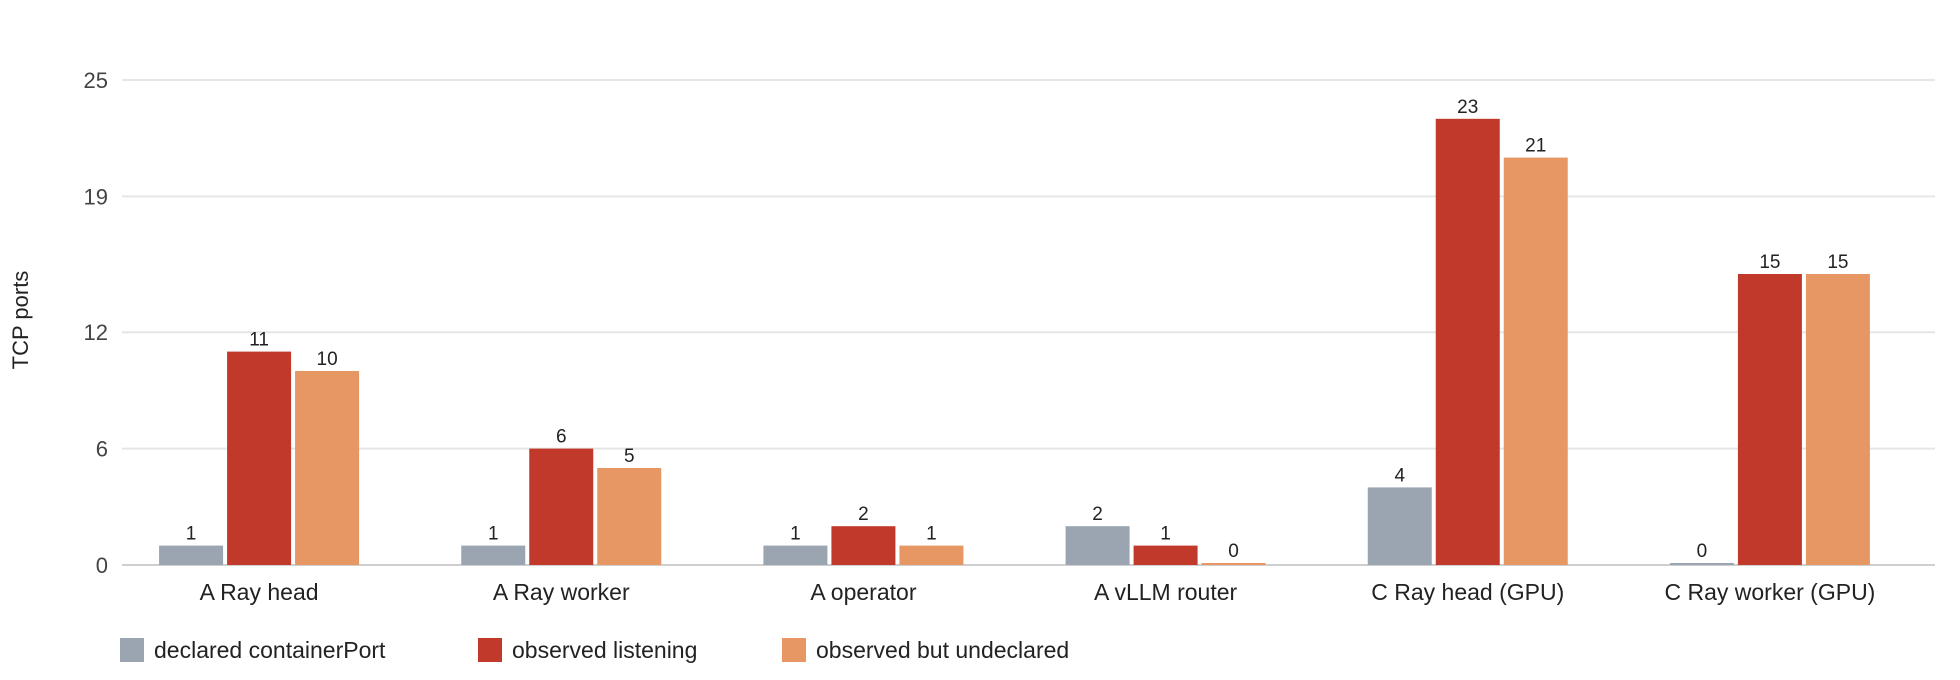  I want to click on y-tick-label: 12, so click(96, 332).